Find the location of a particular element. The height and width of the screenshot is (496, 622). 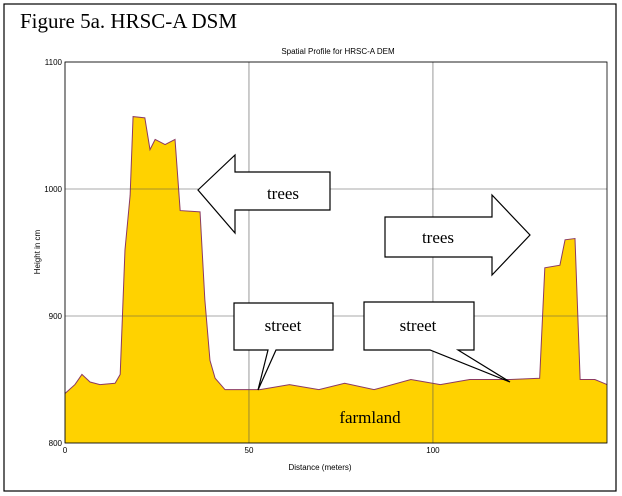

arrow-left is located at coordinates (264, 194).